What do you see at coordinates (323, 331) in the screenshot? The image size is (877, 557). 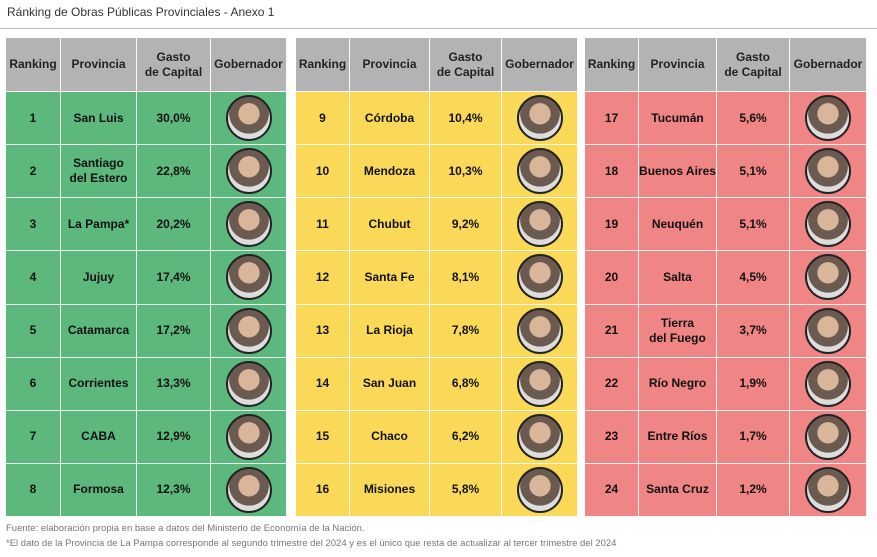 I see `ranking: 13` at bounding box center [323, 331].